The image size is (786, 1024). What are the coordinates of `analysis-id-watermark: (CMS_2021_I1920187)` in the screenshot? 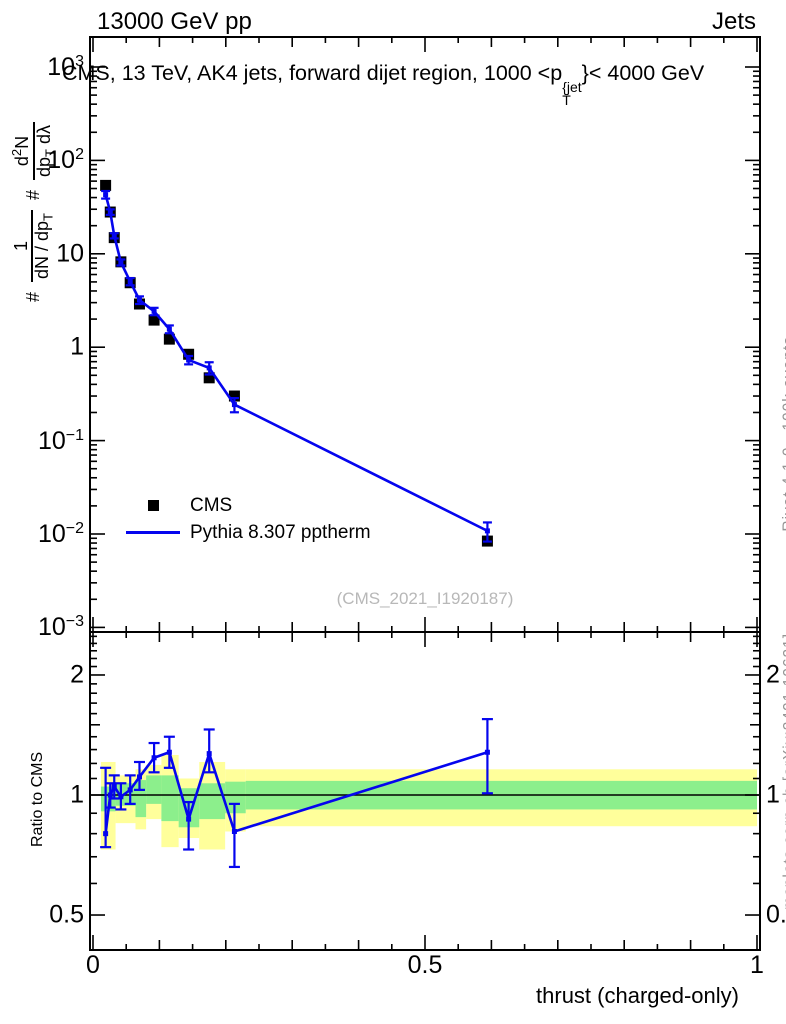 It's located at (425, 598).